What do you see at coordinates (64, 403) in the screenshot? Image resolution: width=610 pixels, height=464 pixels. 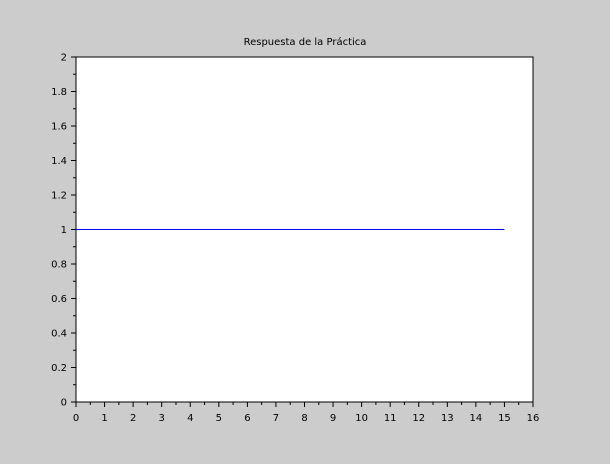 I see `y-tick-label: 0` at bounding box center [64, 403].